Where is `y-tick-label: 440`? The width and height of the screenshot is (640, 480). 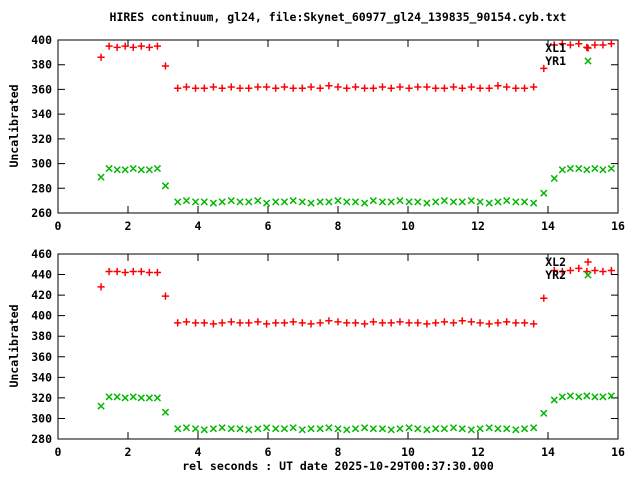
y-tick-label: 440 is located at coordinates (41, 275).